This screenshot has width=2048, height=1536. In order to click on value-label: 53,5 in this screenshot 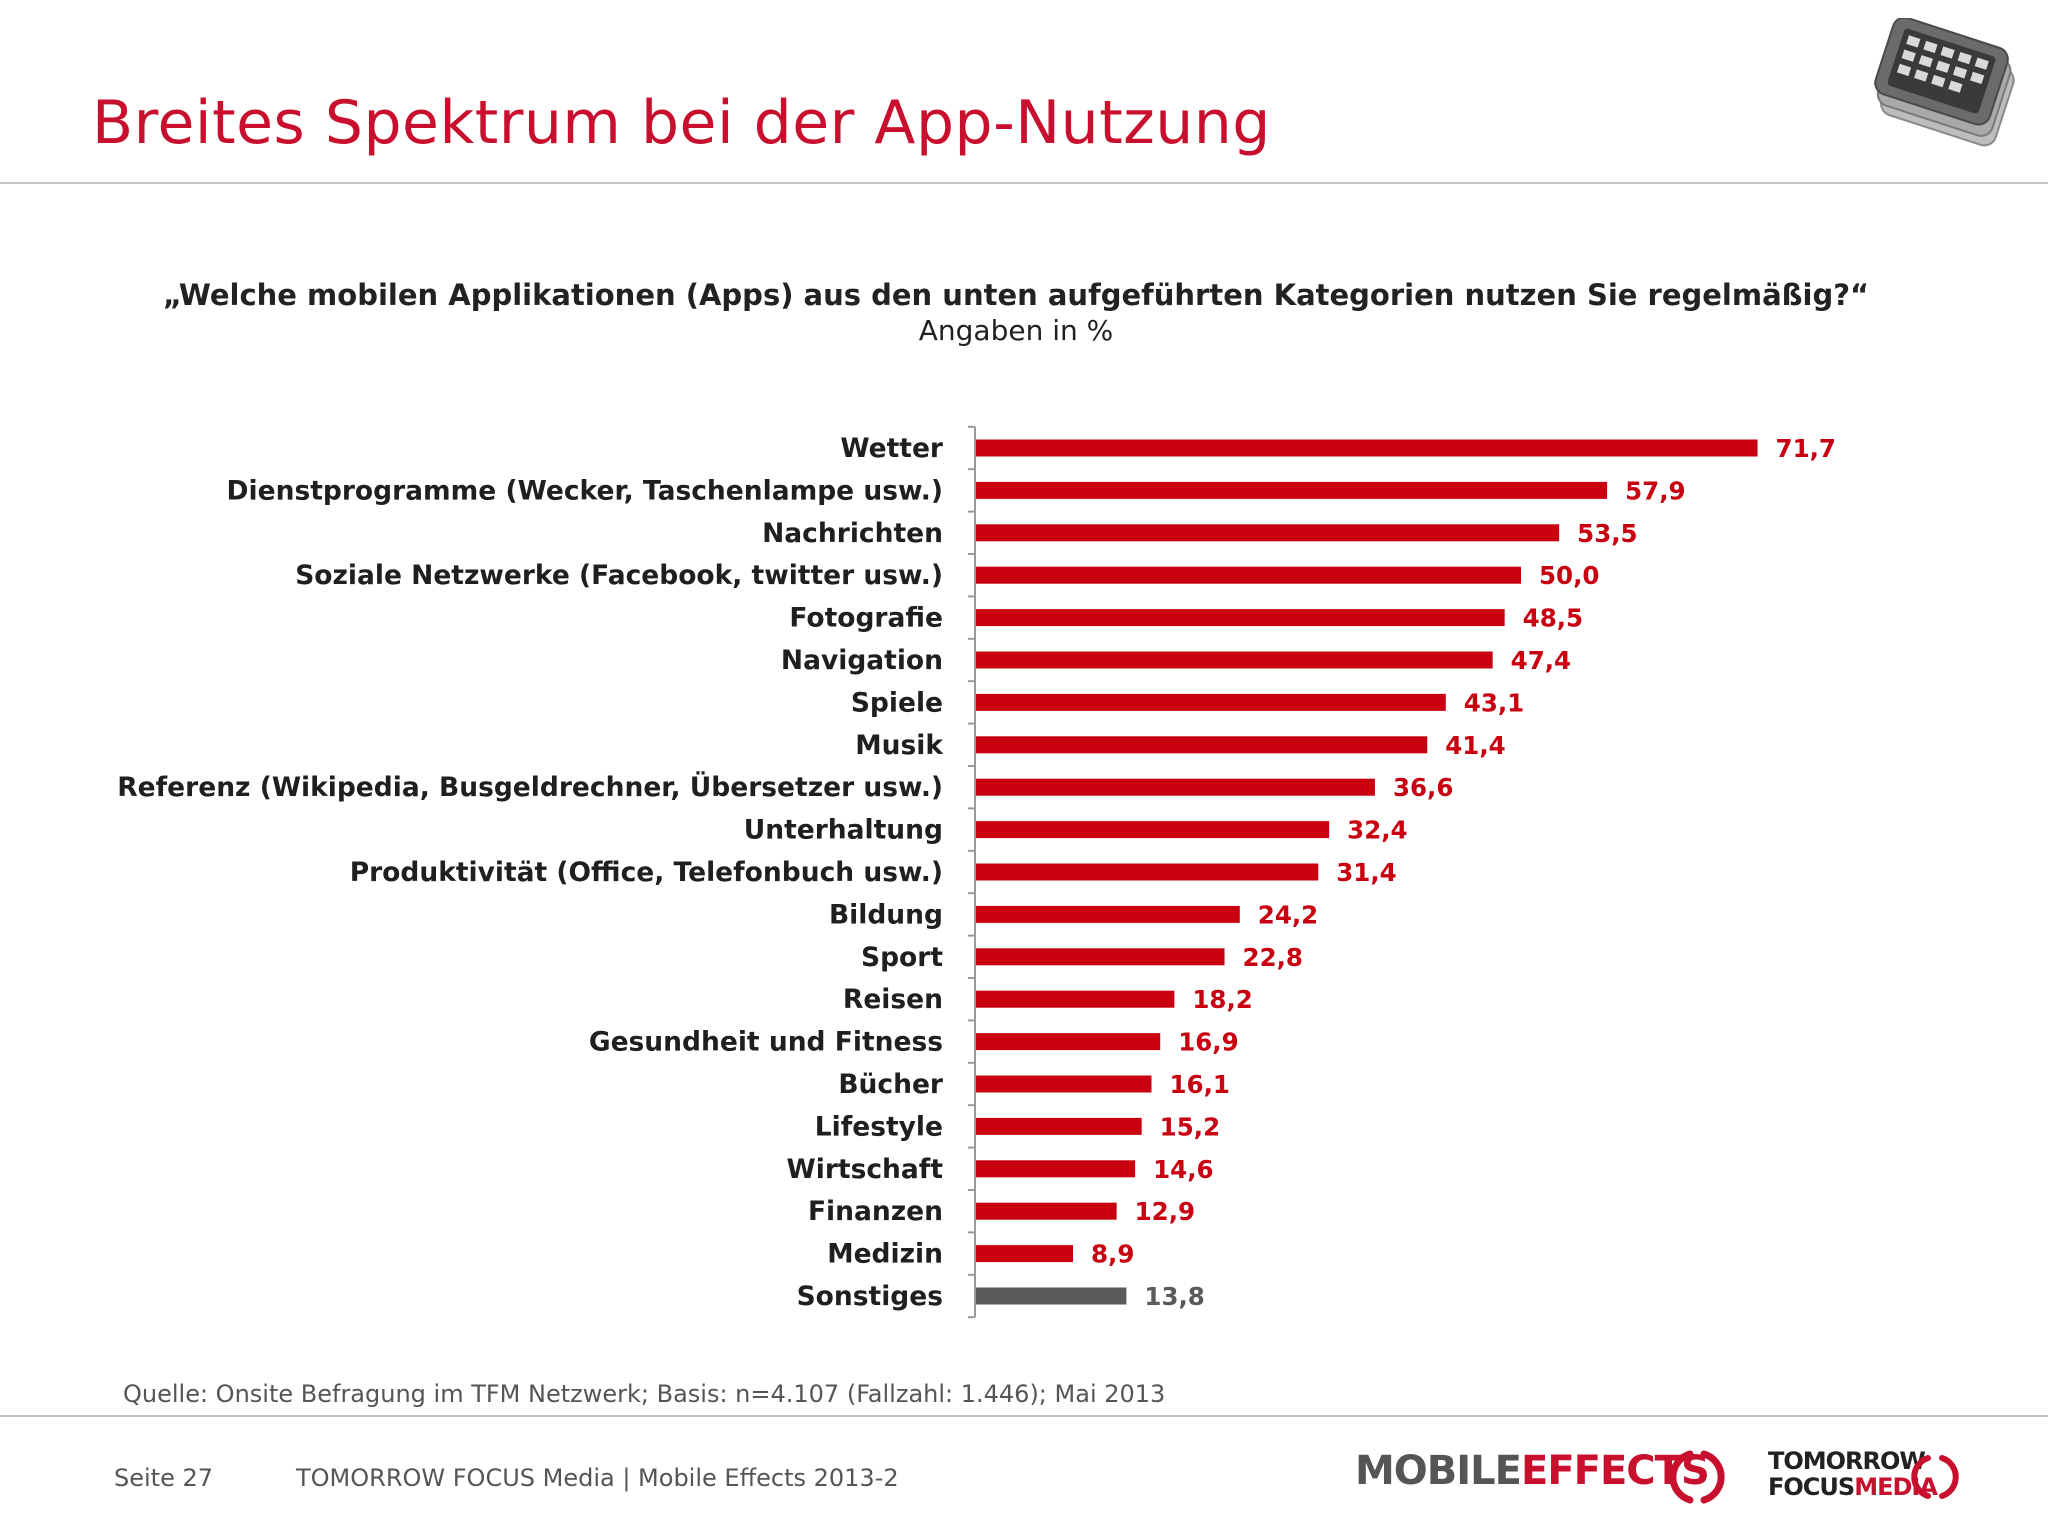, I will do `click(1607, 533)`.